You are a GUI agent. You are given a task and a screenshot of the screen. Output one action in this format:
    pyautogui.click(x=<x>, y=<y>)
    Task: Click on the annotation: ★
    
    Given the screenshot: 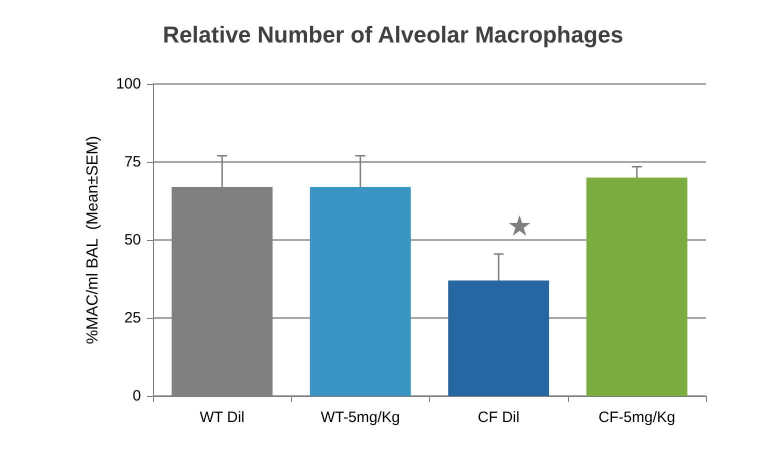 What is the action you would take?
    pyautogui.click(x=519, y=226)
    